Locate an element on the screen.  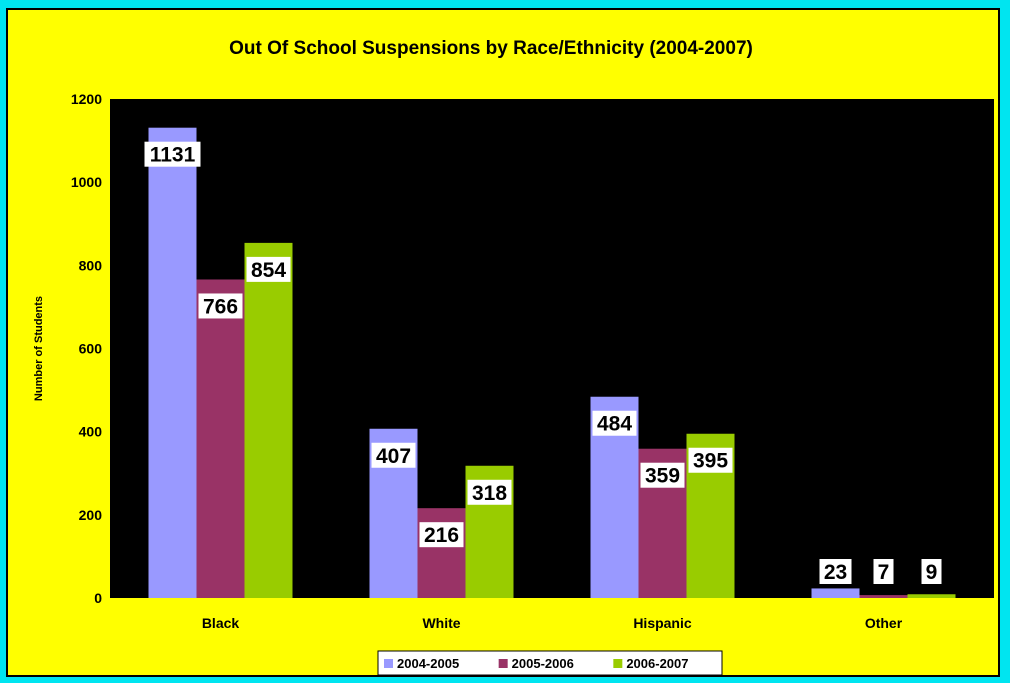
bar-black-2004-2005 is located at coordinates (172, 362).